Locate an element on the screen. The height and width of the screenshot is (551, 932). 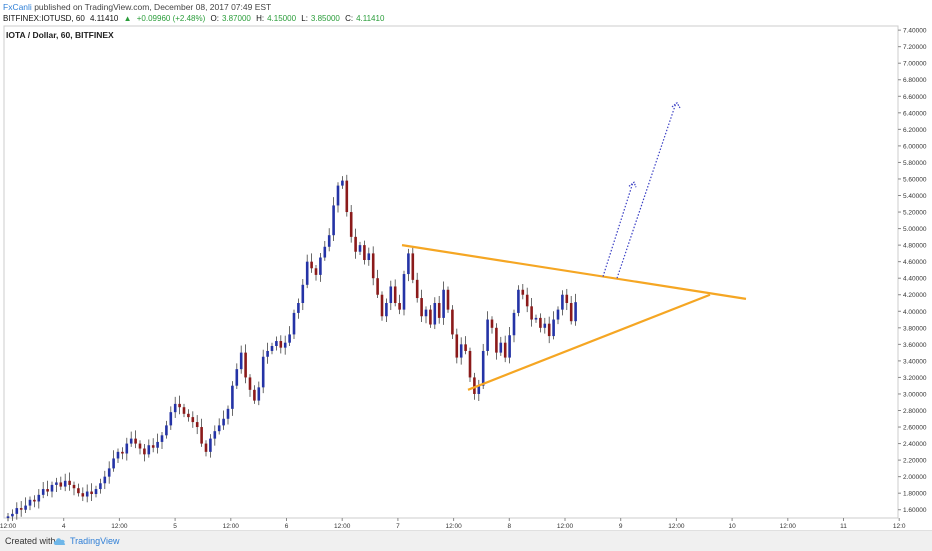
close-value: 4.11410 is located at coordinates (370, 18).